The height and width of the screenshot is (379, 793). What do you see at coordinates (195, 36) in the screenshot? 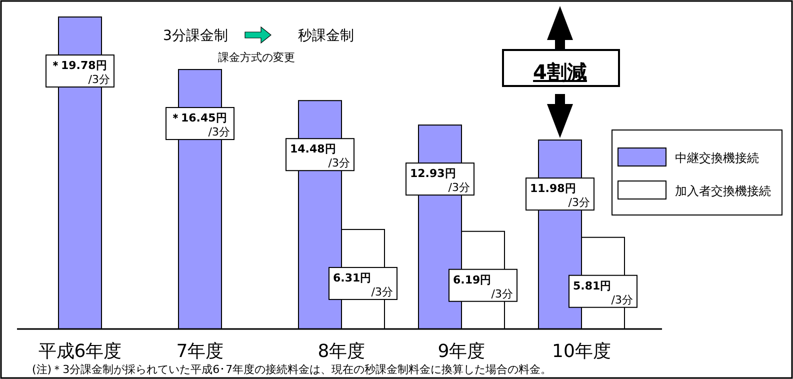
I see `annotation: 3分課金制` at bounding box center [195, 36].